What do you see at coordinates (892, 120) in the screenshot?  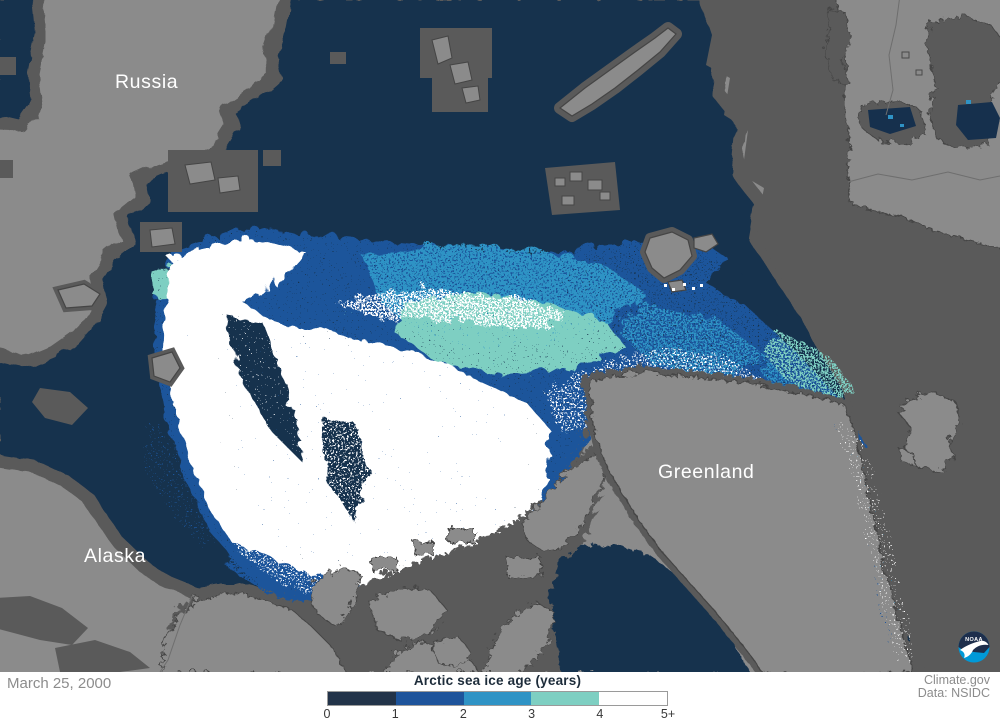 I see `inlet-sea-ice` at bounding box center [892, 120].